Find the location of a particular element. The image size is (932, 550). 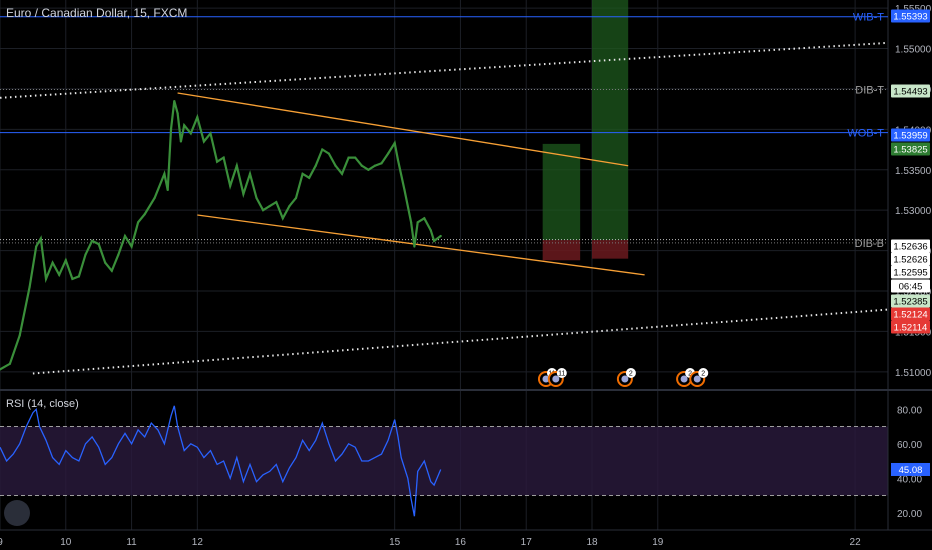

channel-upper-line is located at coordinates (403, 129).